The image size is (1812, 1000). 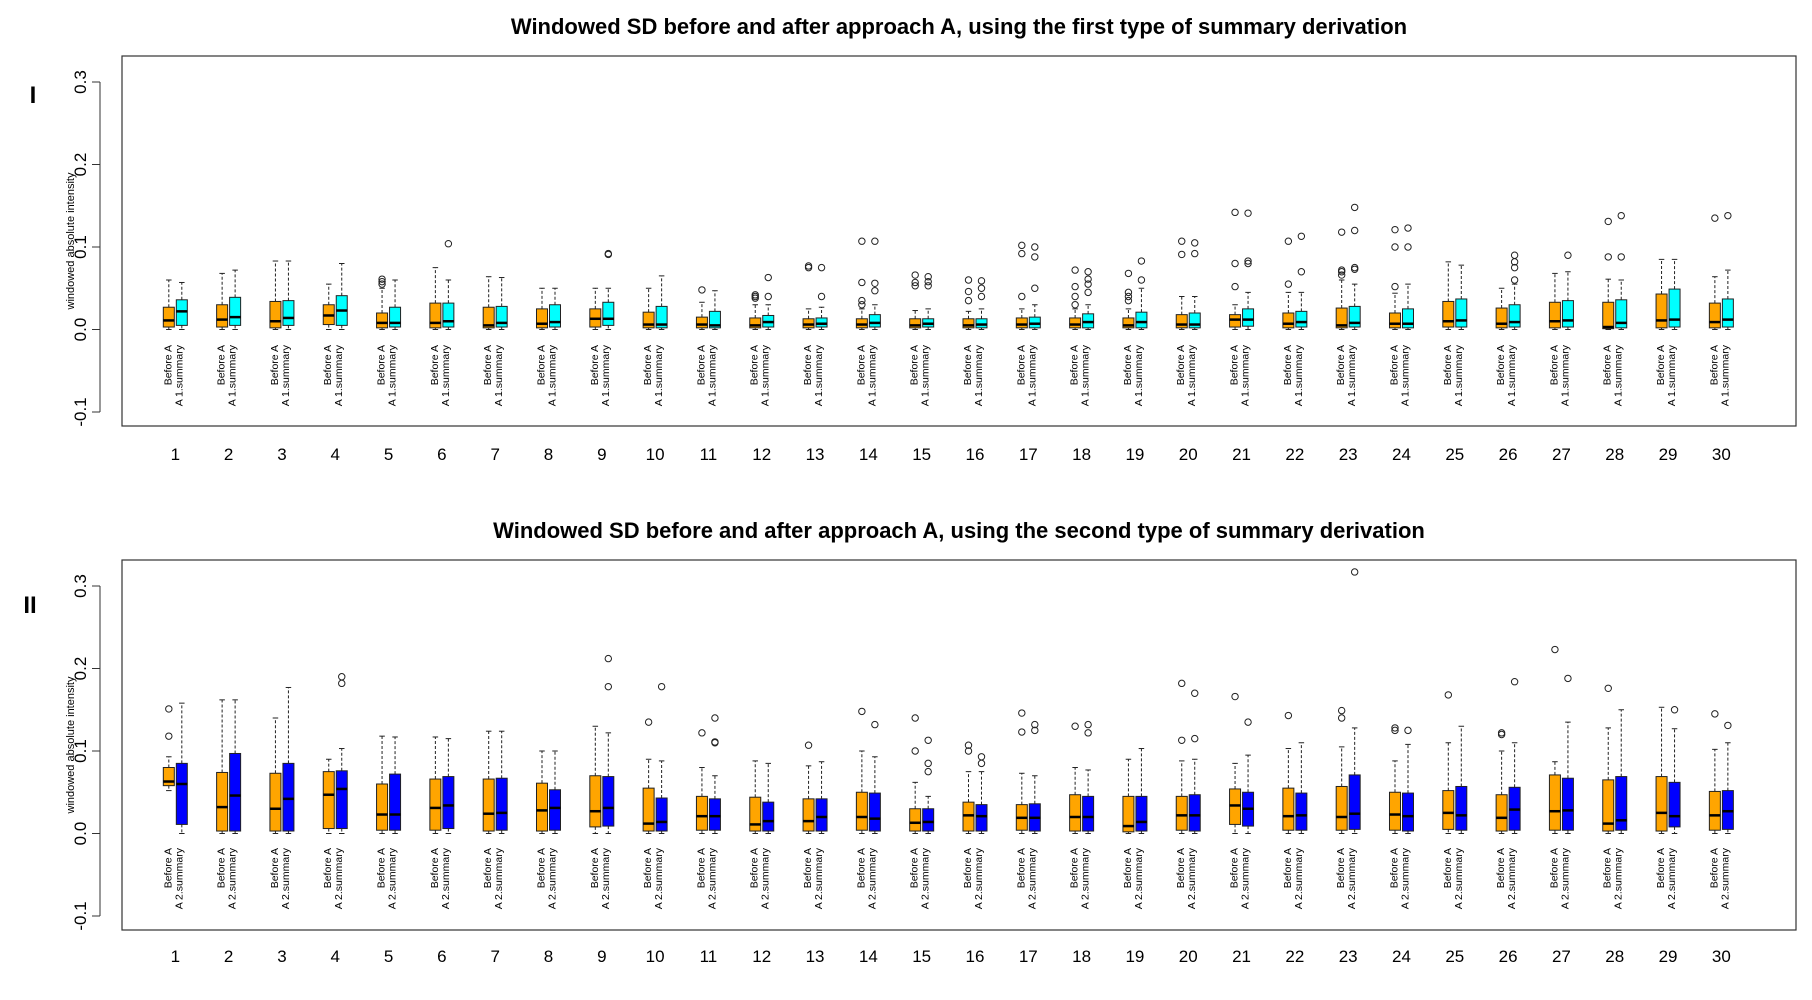 I want to click on x-tick-label: 20, so click(x=1188, y=956).